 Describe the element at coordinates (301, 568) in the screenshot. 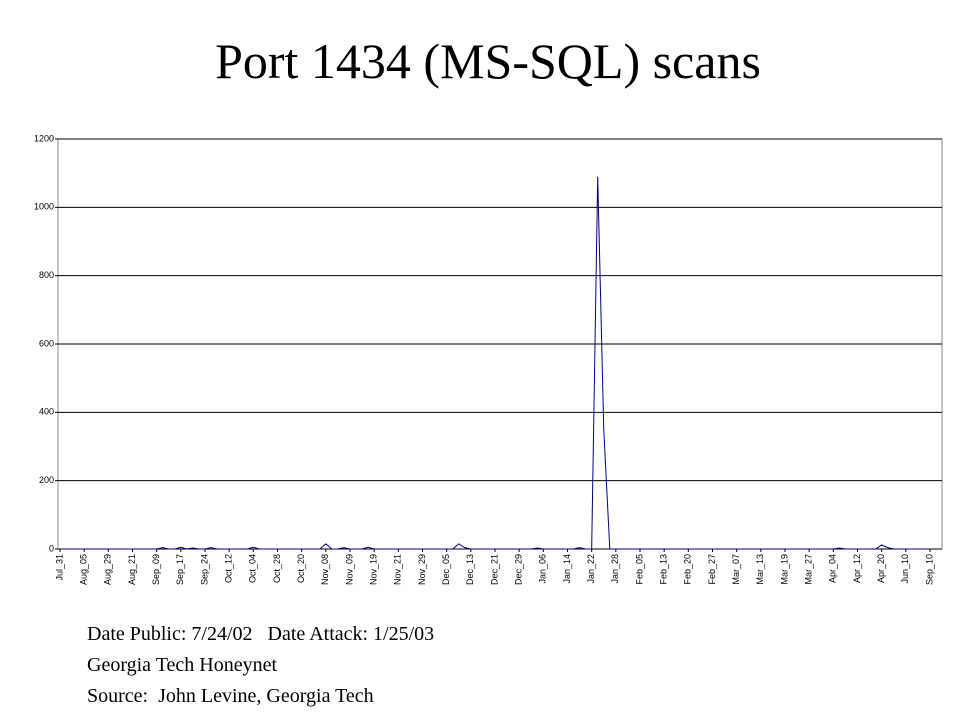

I see `x-tick-label: Oct_20` at that location.